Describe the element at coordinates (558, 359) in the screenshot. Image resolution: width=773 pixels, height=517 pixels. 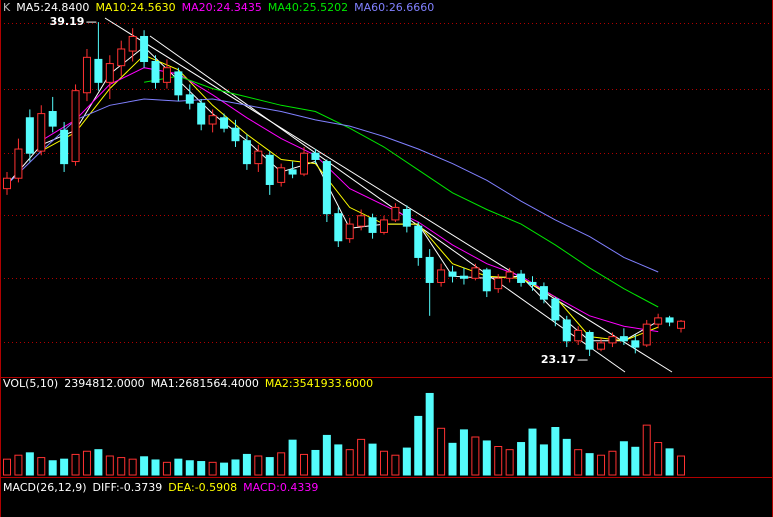
I see `min-label: 23.17` at that location.